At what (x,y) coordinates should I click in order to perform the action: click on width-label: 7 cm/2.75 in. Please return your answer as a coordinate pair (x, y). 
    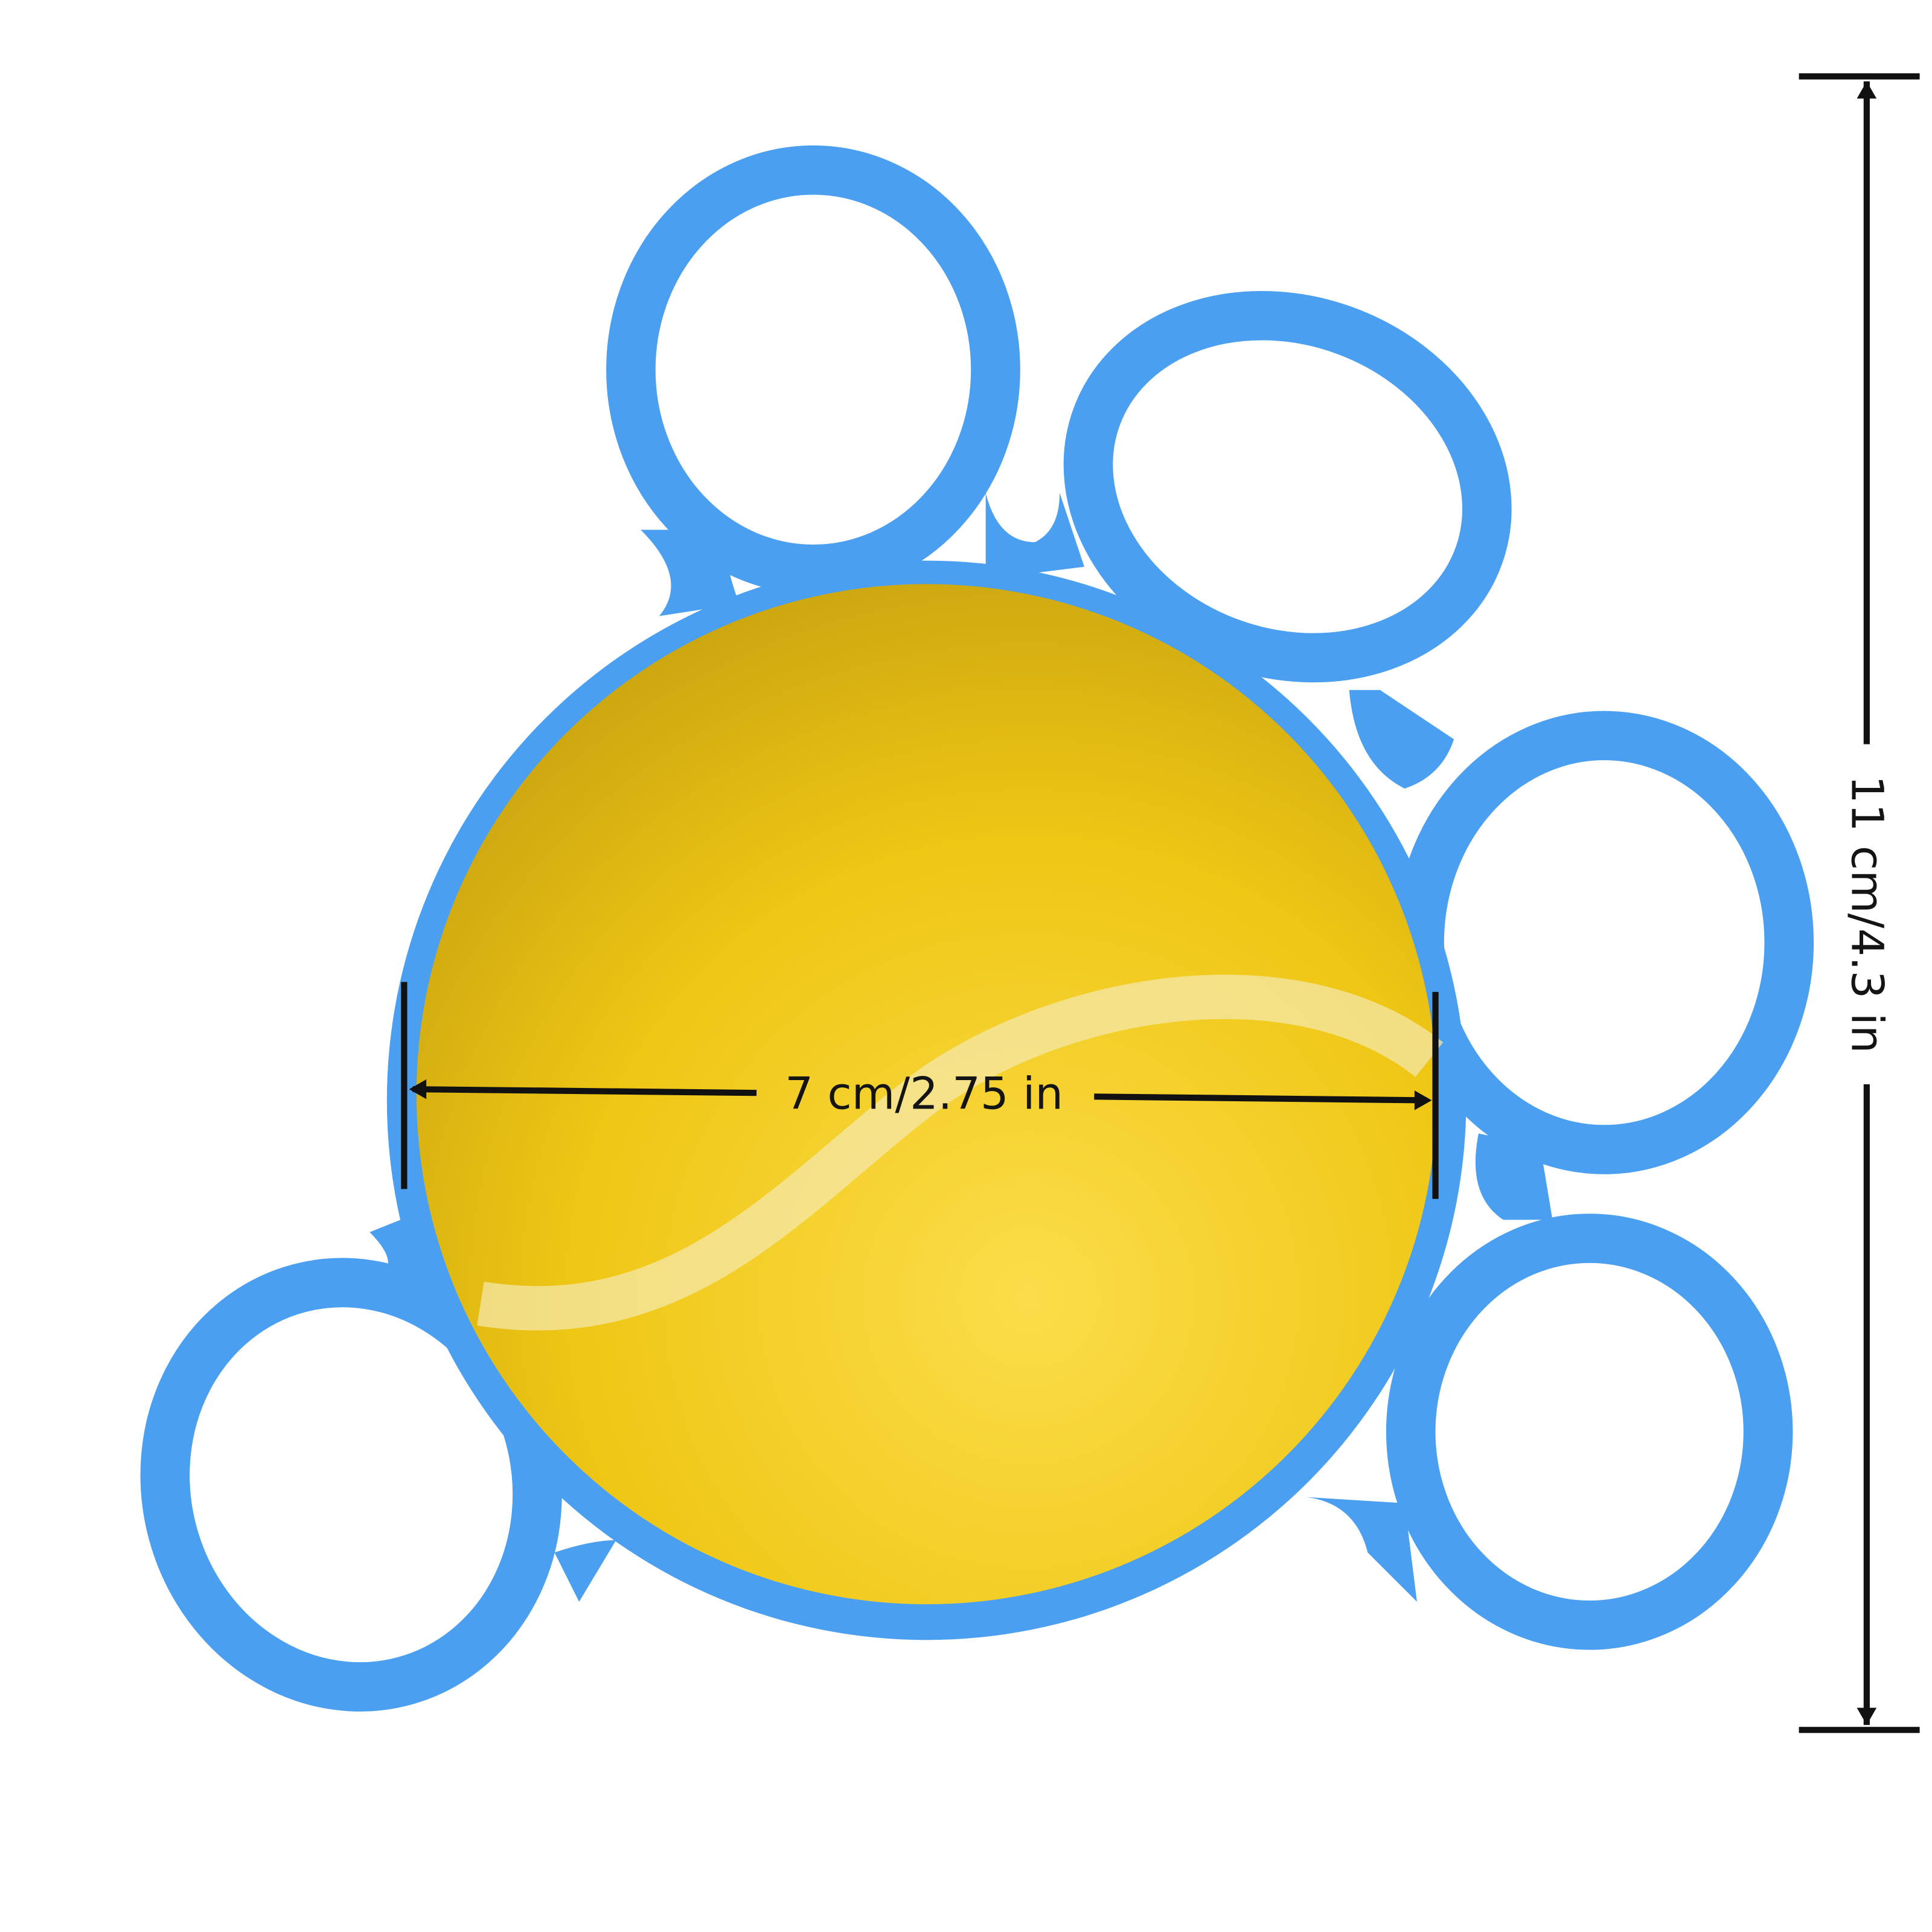
    Looking at the image, I should click on (924, 1094).